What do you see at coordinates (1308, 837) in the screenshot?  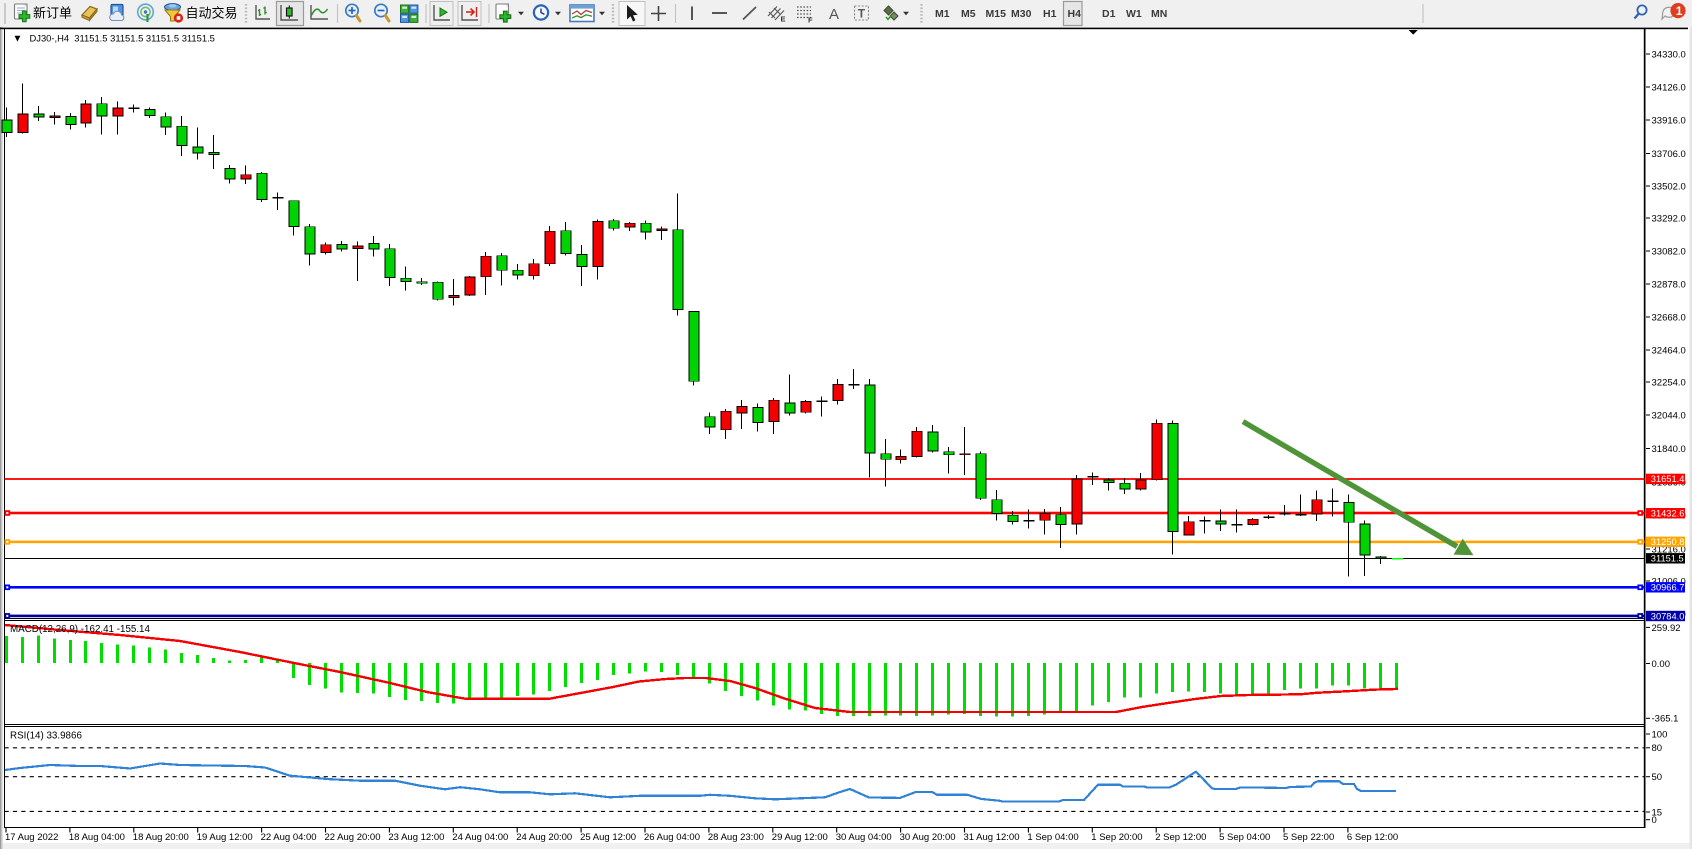 I see `svg-text: 5 Sep 22:00` at bounding box center [1308, 837].